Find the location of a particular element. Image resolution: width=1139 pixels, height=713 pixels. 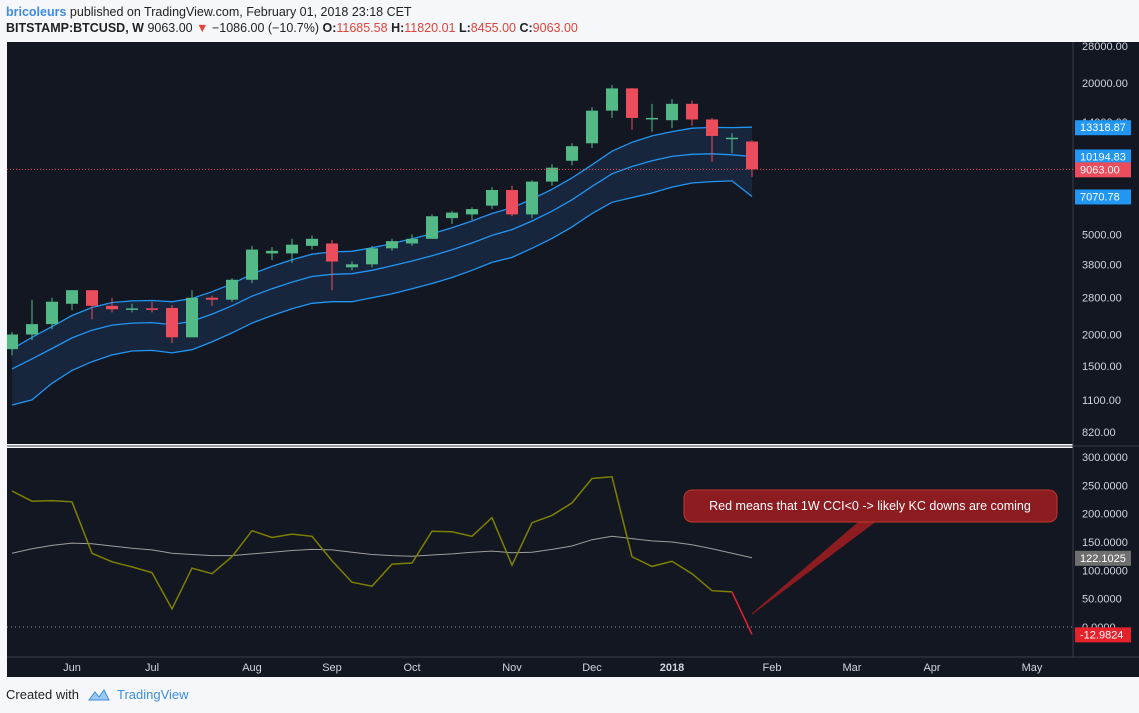

footer: Created with TradingView is located at coordinates (97, 694).